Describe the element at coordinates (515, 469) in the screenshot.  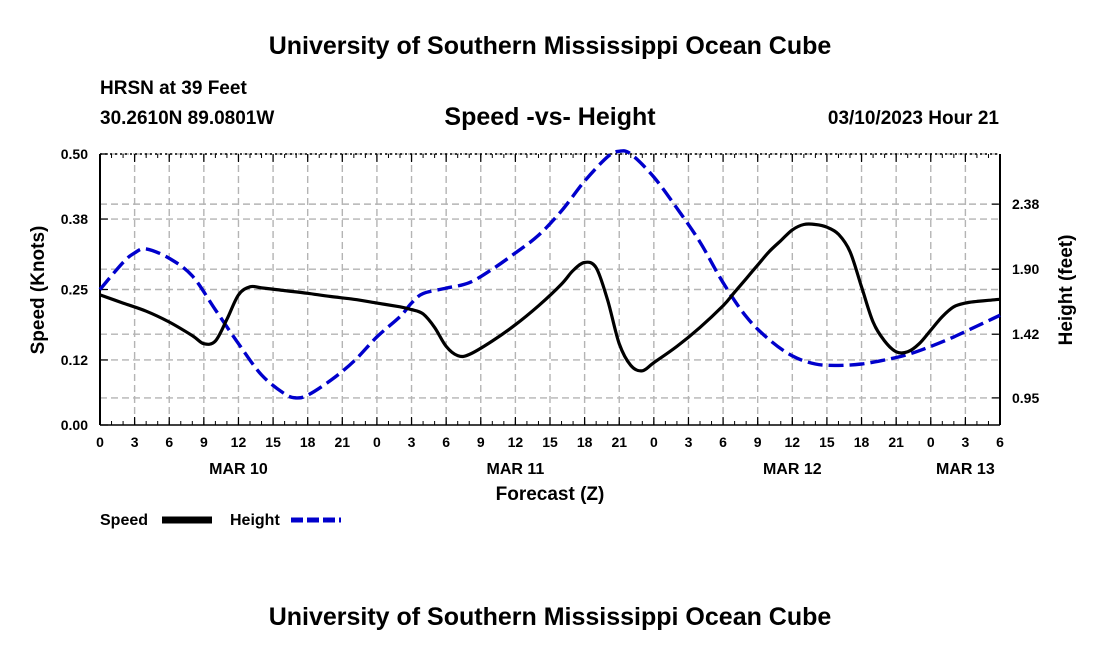
I see `day-label: MAR 11` at that location.